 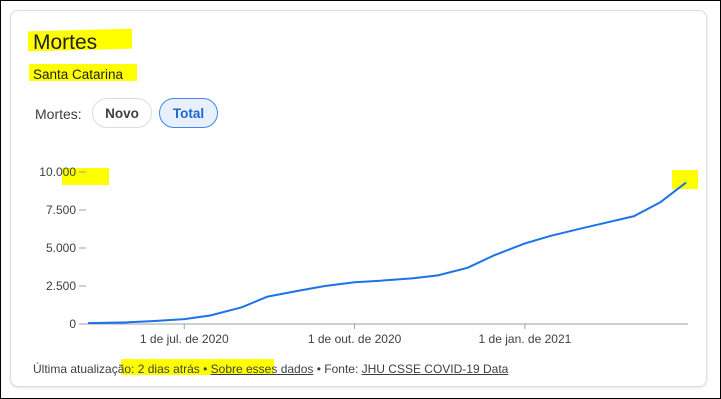 I want to click on y-tick-label: 7.500, so click(x=61, y=210).